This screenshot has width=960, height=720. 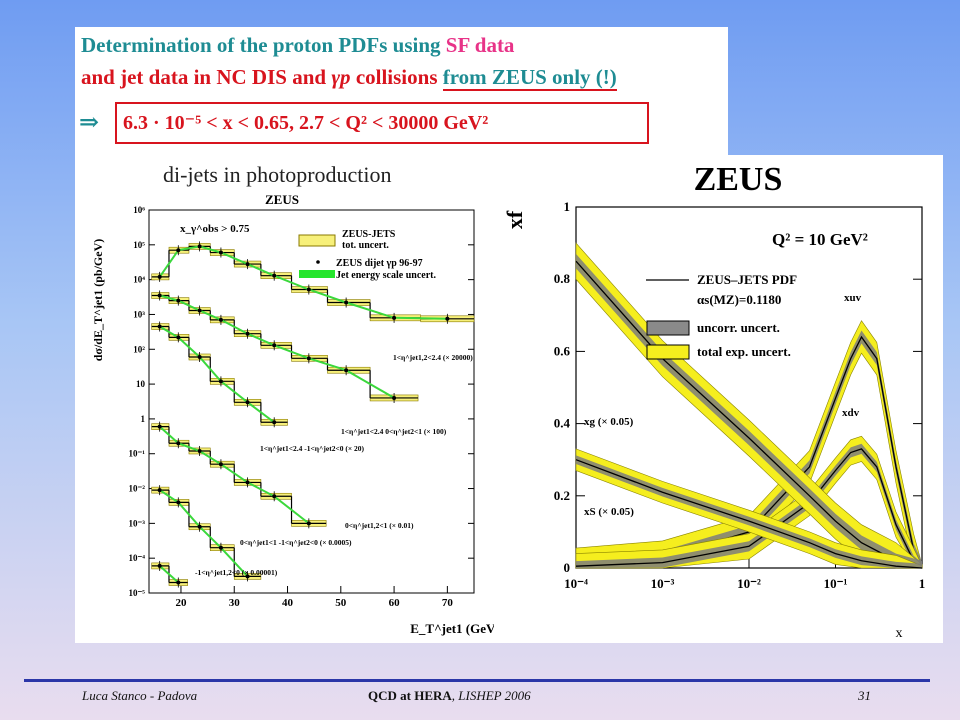 I want to click on curve-label-xs: xS (× 0.05), so click(x=609, y=512).